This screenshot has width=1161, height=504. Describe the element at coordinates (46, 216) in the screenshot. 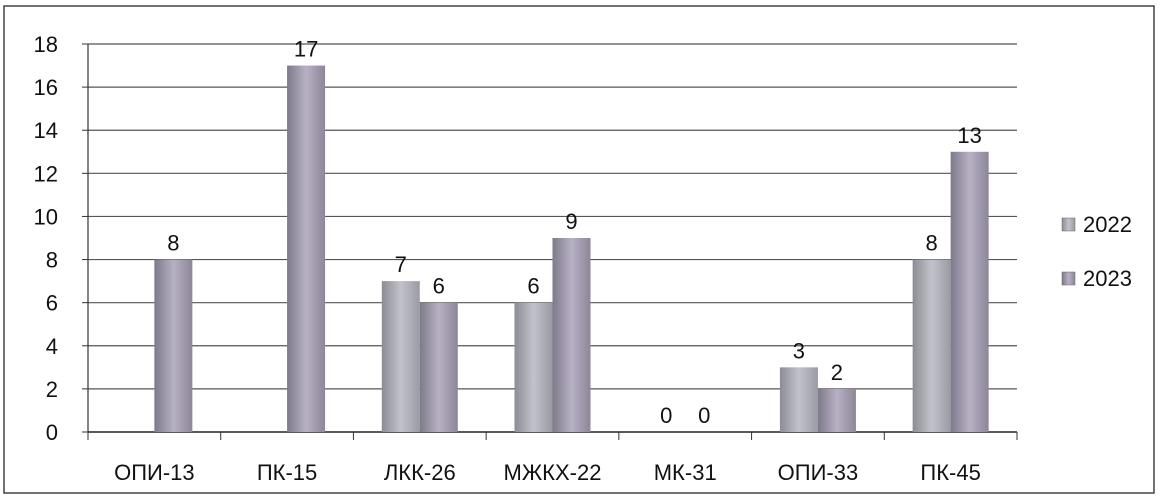

I see `y-tick-label: 10` at that location.